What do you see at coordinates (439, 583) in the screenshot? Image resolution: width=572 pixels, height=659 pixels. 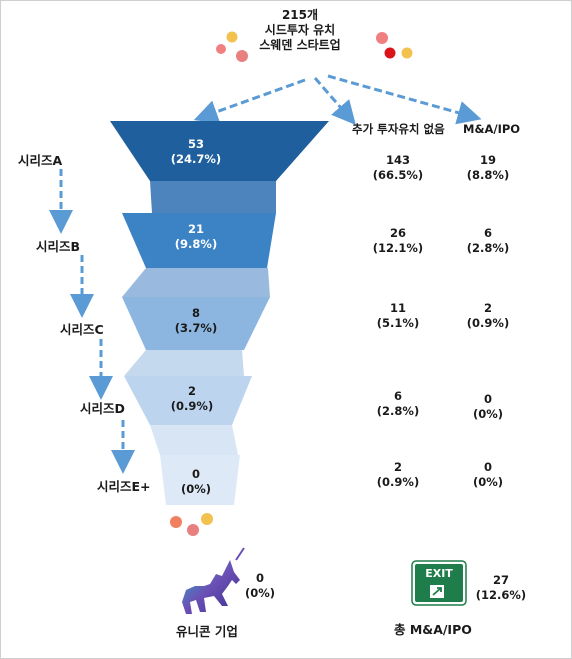 I see `exit-sign-icon` at bounding box center [439, 583].